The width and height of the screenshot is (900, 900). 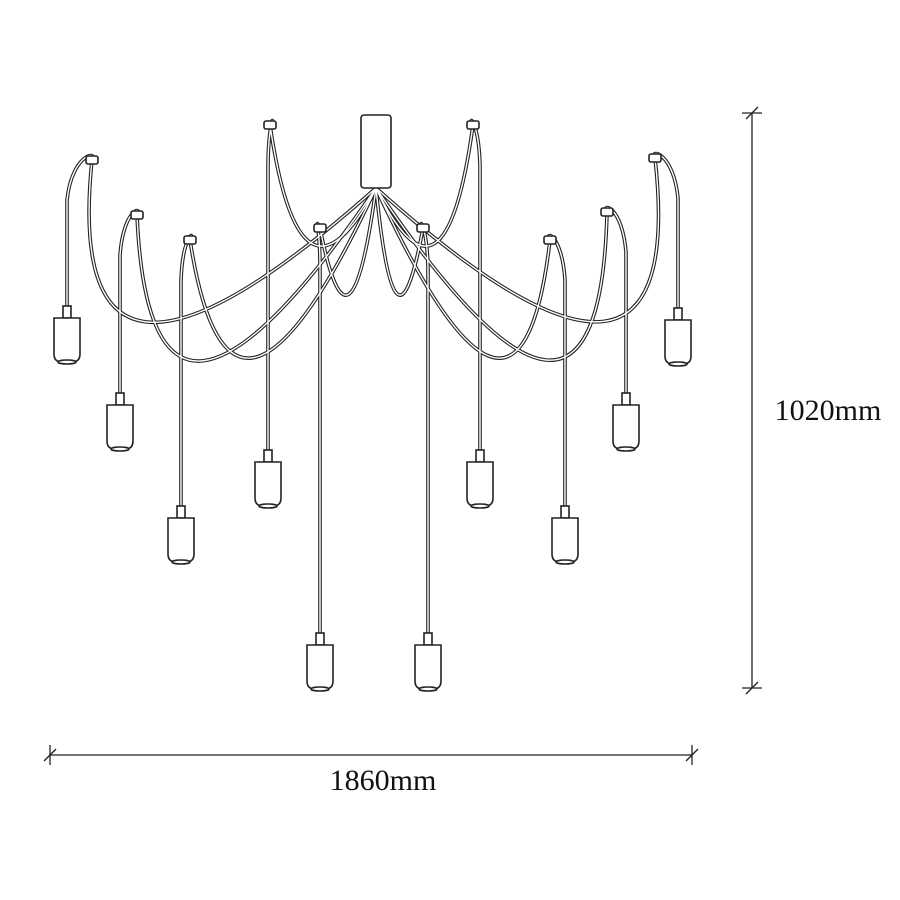 What do you see at coordinates (828, 410) in the screenshot?
I see `height-label: 1020mm` at bounding box center [828, 410].